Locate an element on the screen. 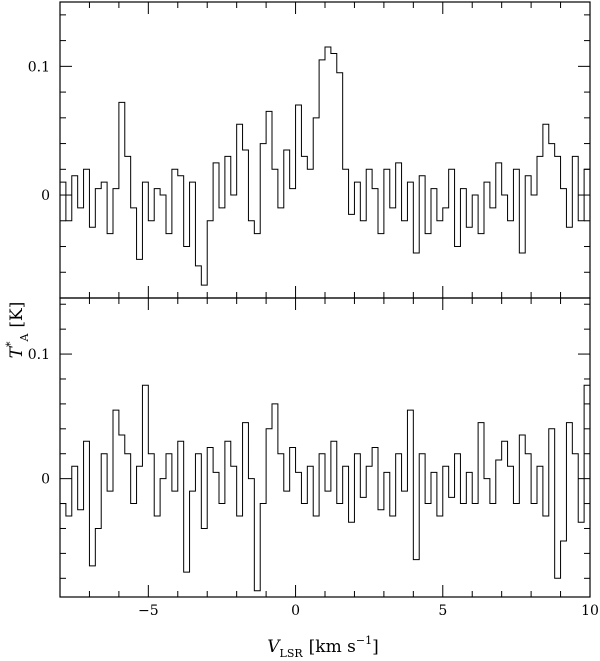  x-tick-label: 10 is located at coordinates (590, 611).